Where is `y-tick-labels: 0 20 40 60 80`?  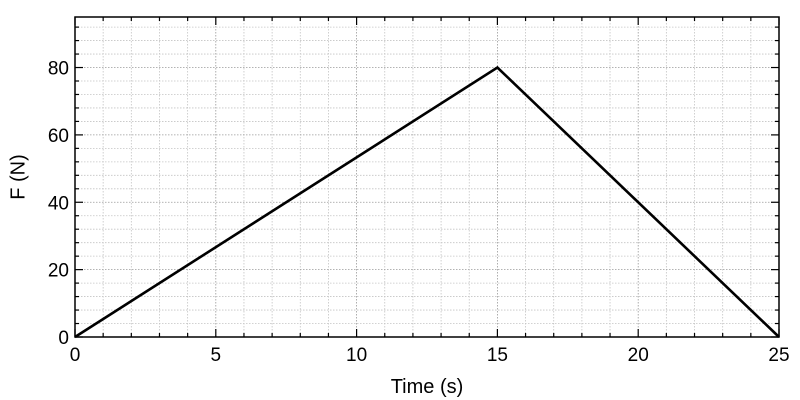 y-tick-labels: 0 20 40 60 80 is located at coordinates (58, 204).